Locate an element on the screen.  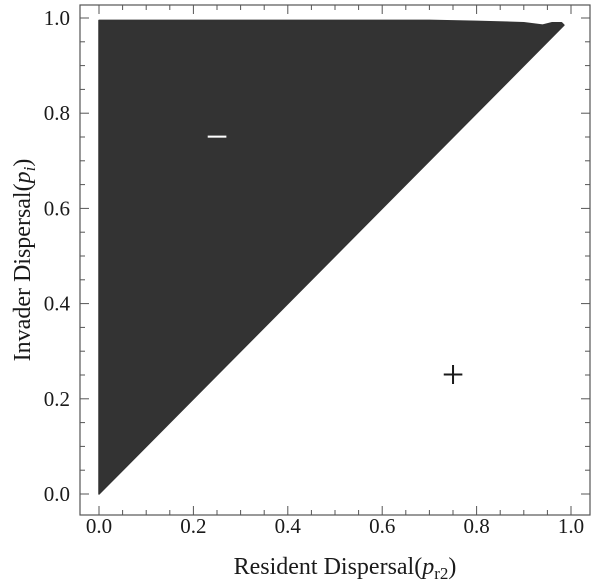
x-tick-label: 0.2 is located at coordinates (193, 526).